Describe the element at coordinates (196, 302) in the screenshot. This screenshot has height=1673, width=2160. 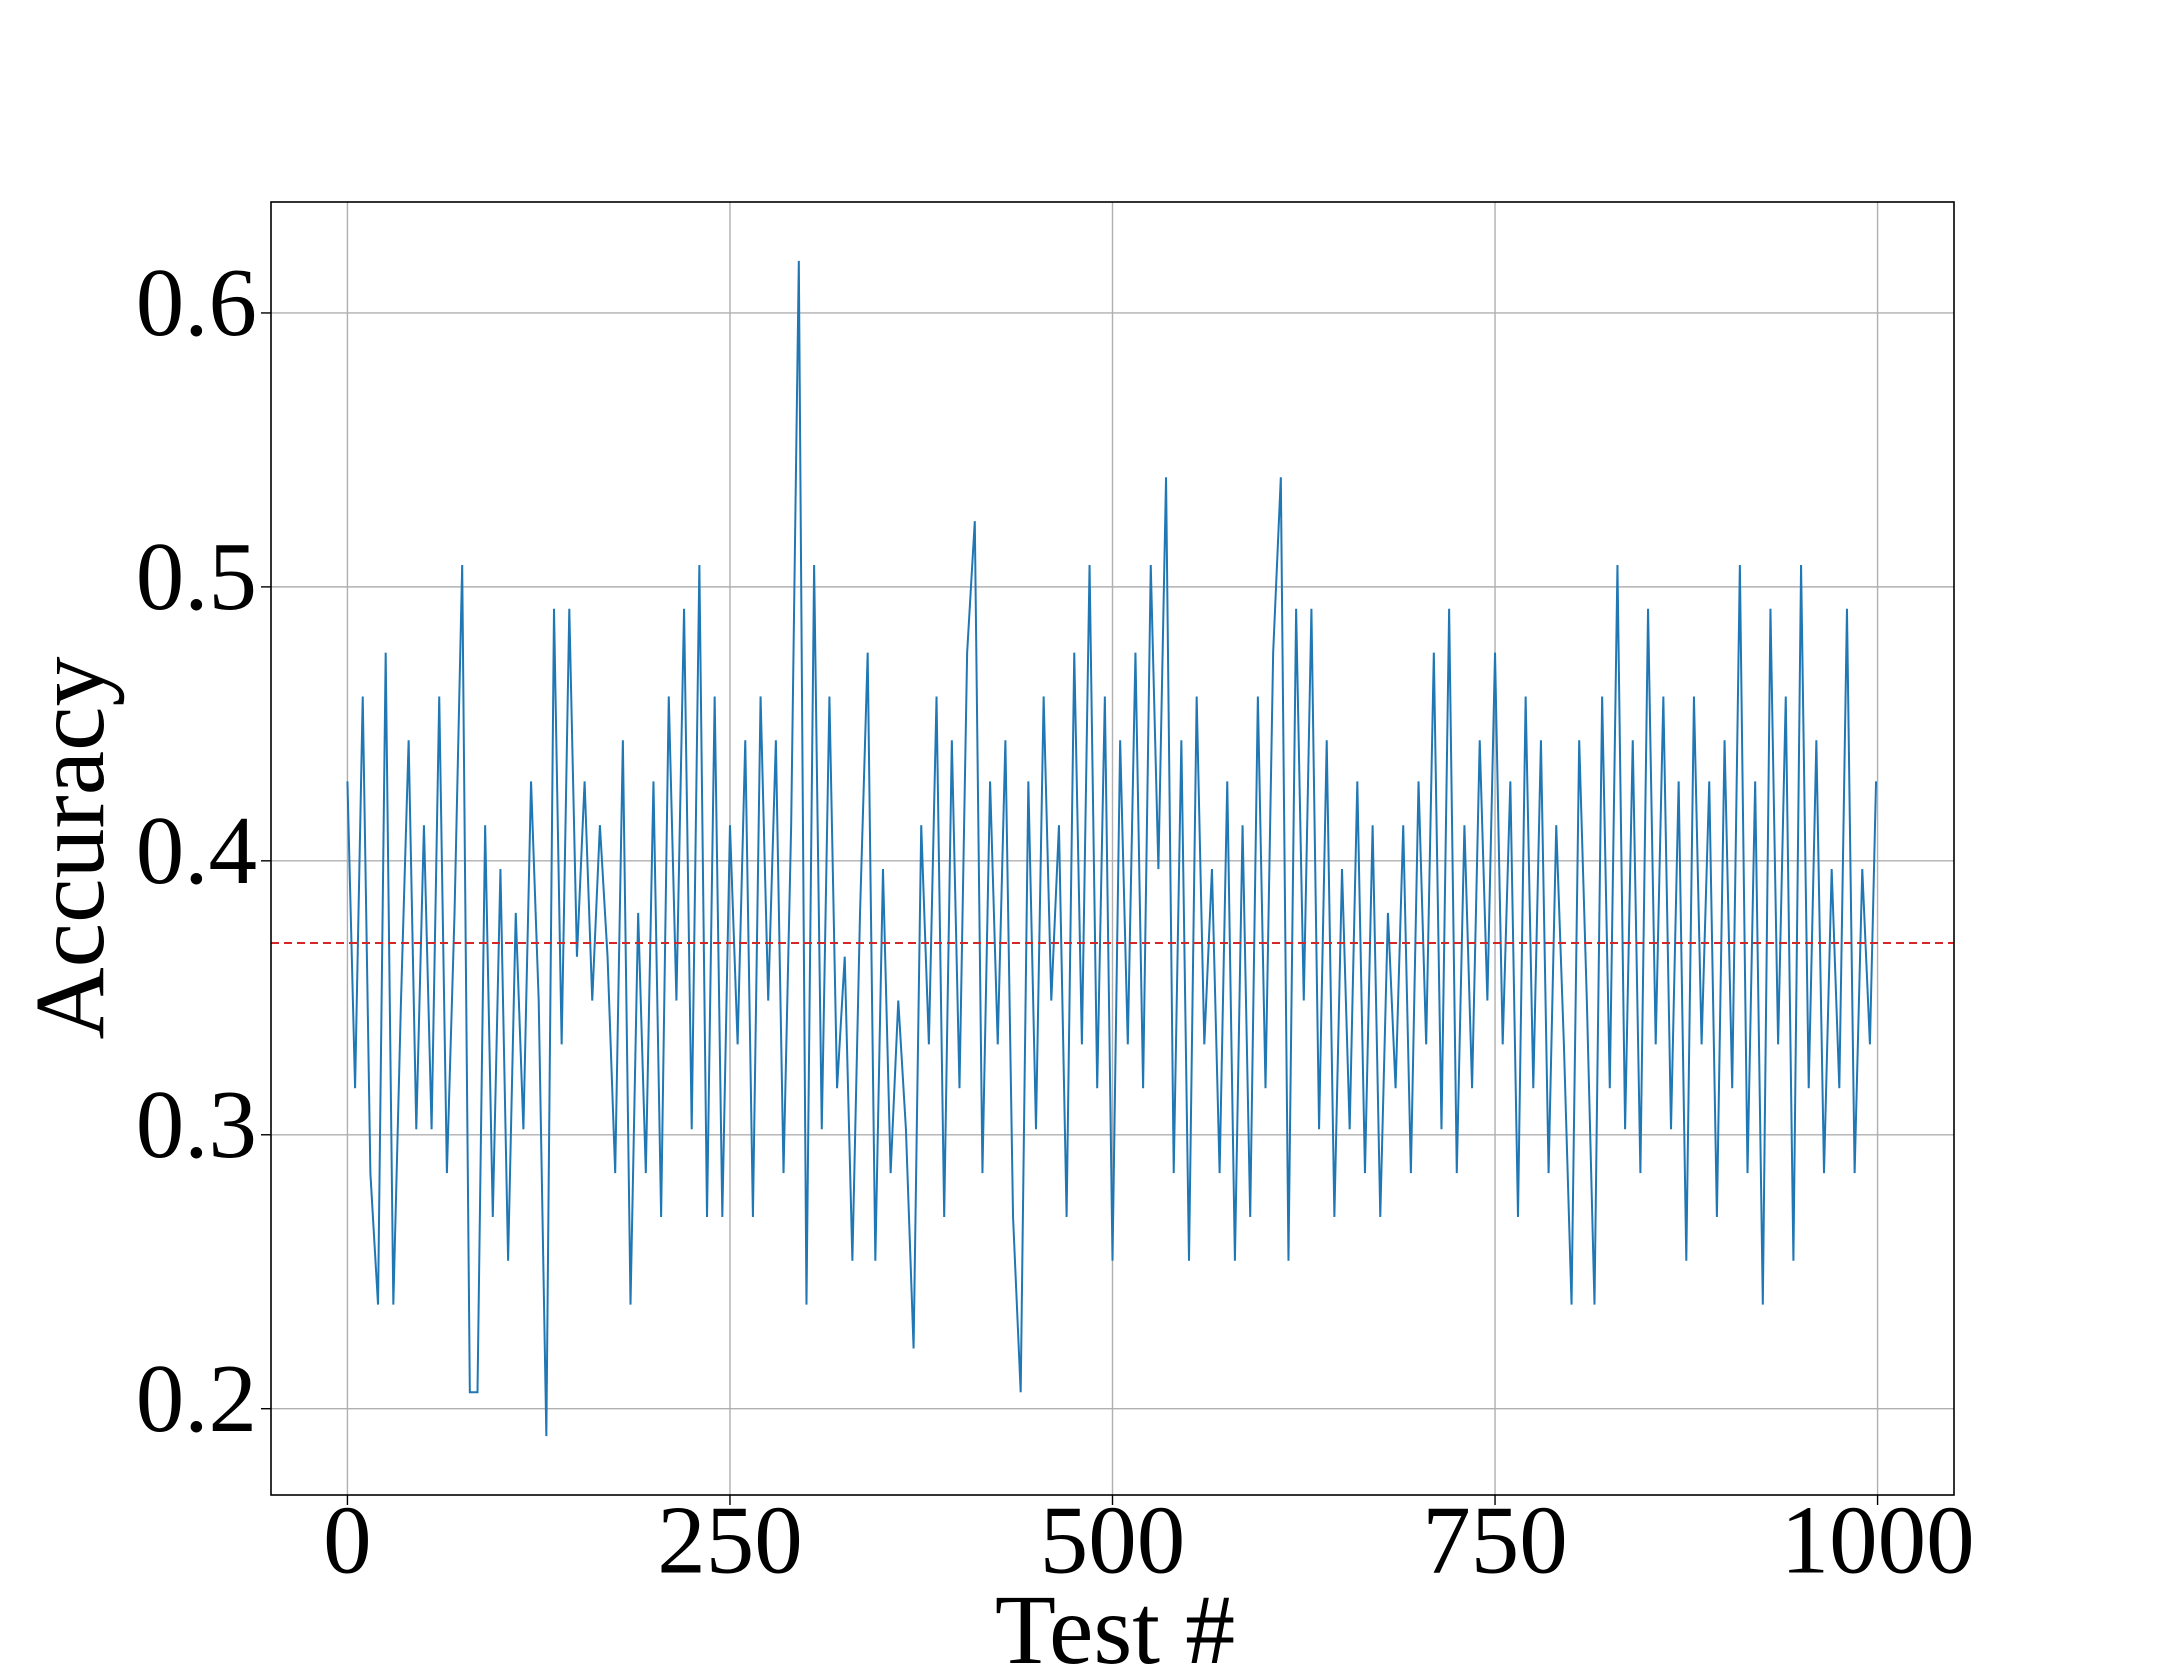
I see `y-tick-label: 0.6` at that location.